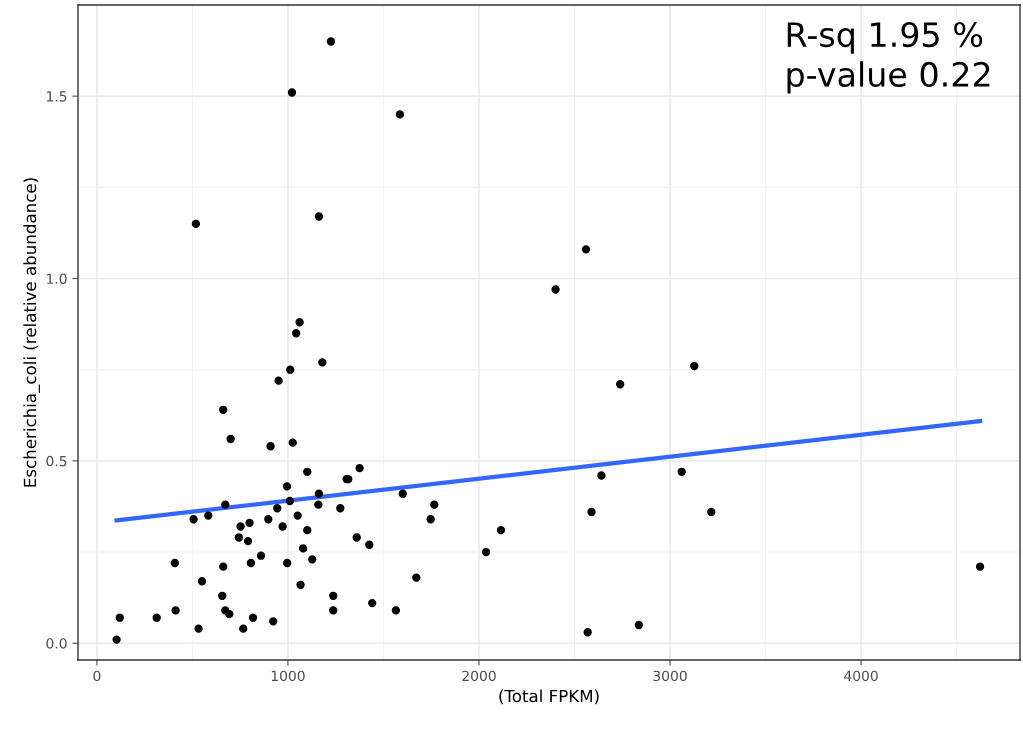  What do you see at coordinates (31, 332) in the screenshot?
I see `y-axis-title: Escherichia_coli (relative abundance)` at bounding box center [31, 332].